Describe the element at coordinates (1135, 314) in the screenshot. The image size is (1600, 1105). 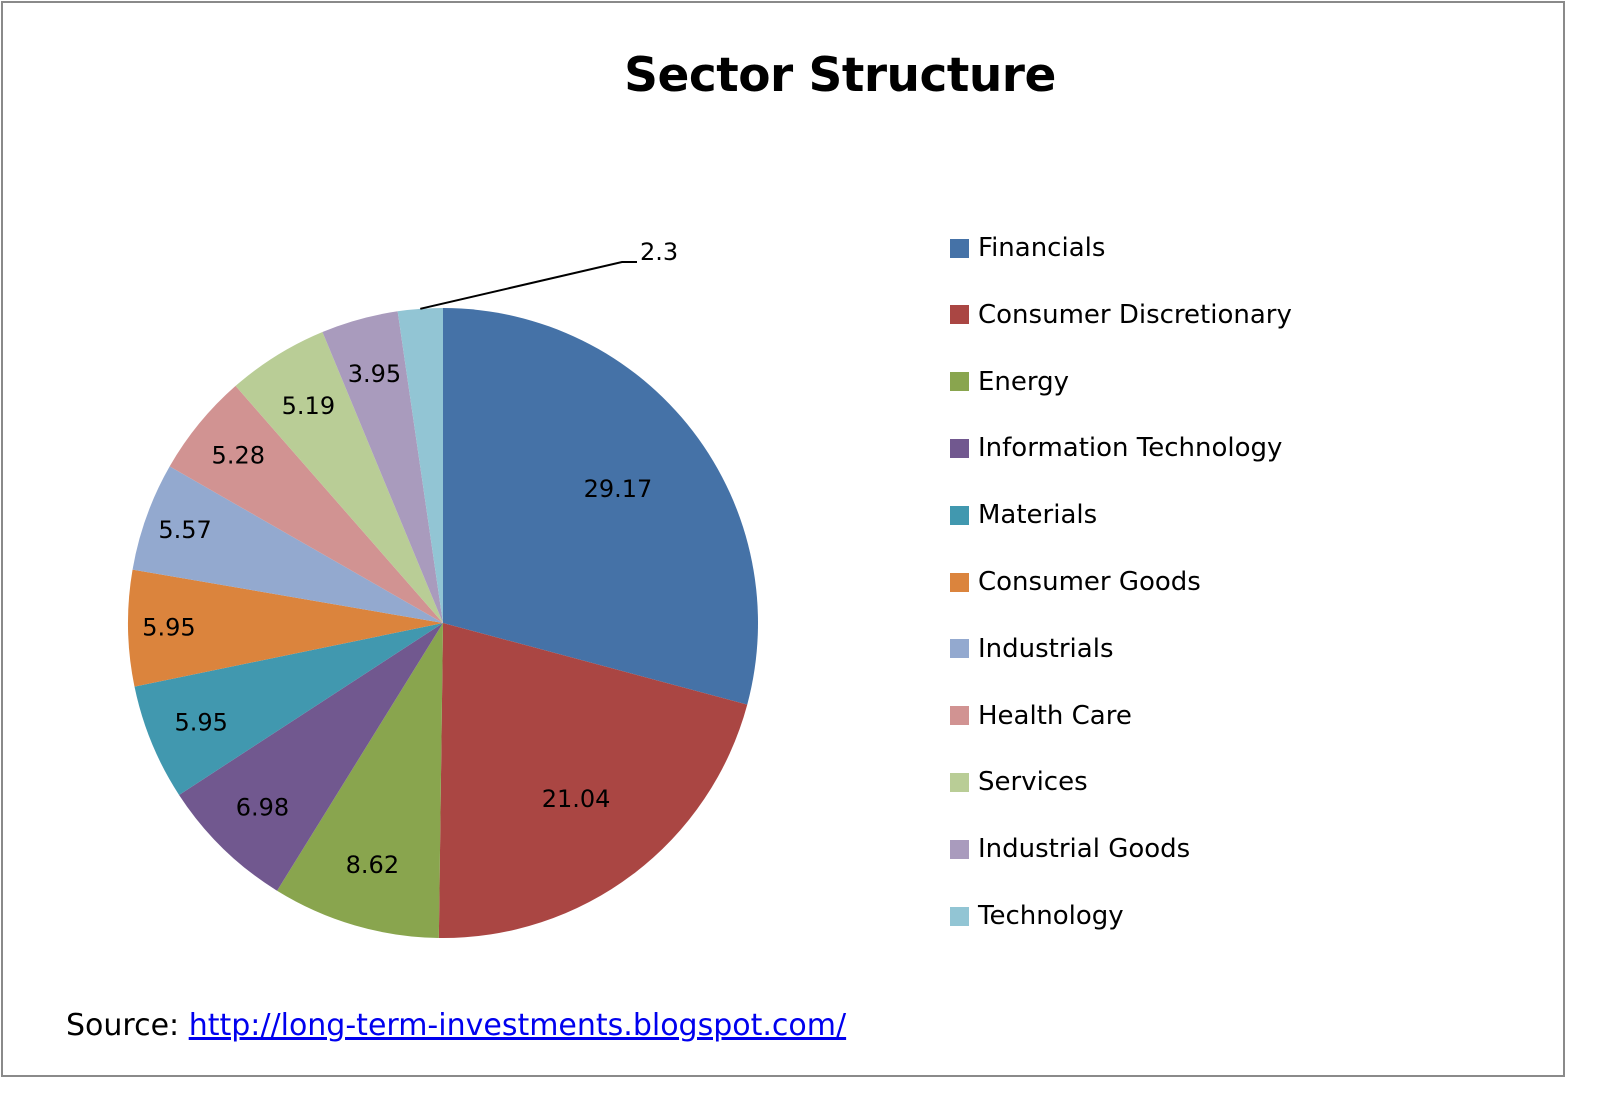
I see `legend-label: Consumer Discretionary` at that location.